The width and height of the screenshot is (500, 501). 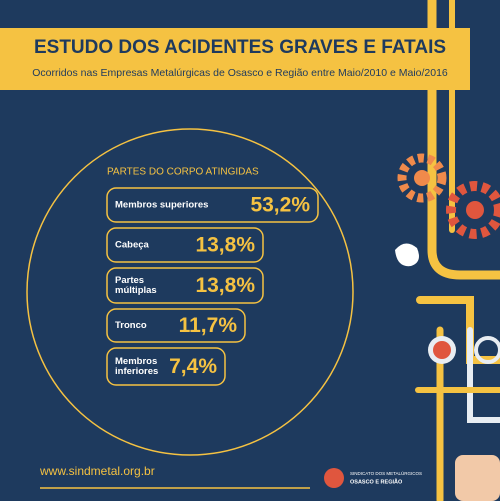 I want to click on item-label: múltiplas, so click(x=136, y=290).